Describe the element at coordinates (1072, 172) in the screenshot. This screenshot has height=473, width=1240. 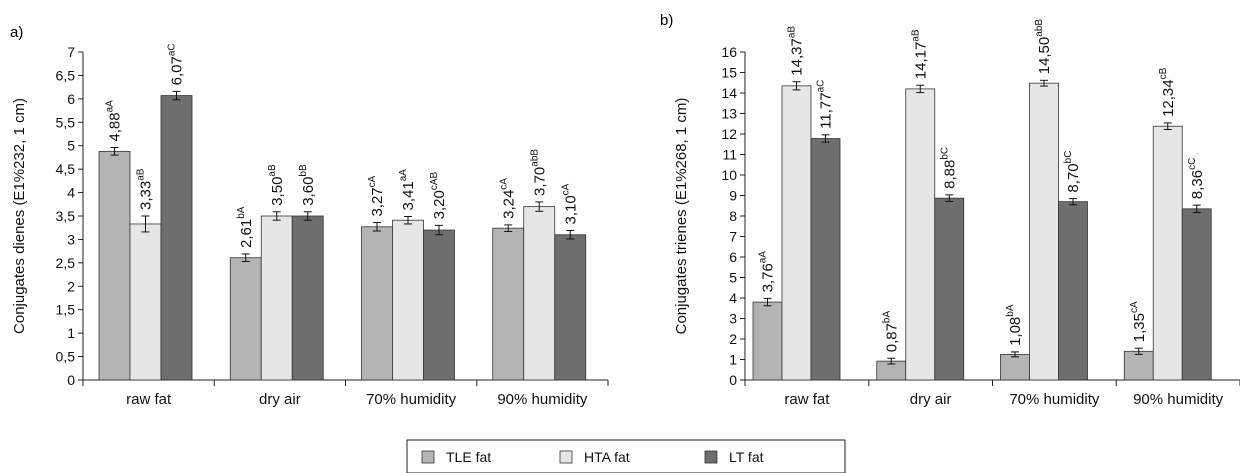
I see `data-label: 8,70bC` at that location.